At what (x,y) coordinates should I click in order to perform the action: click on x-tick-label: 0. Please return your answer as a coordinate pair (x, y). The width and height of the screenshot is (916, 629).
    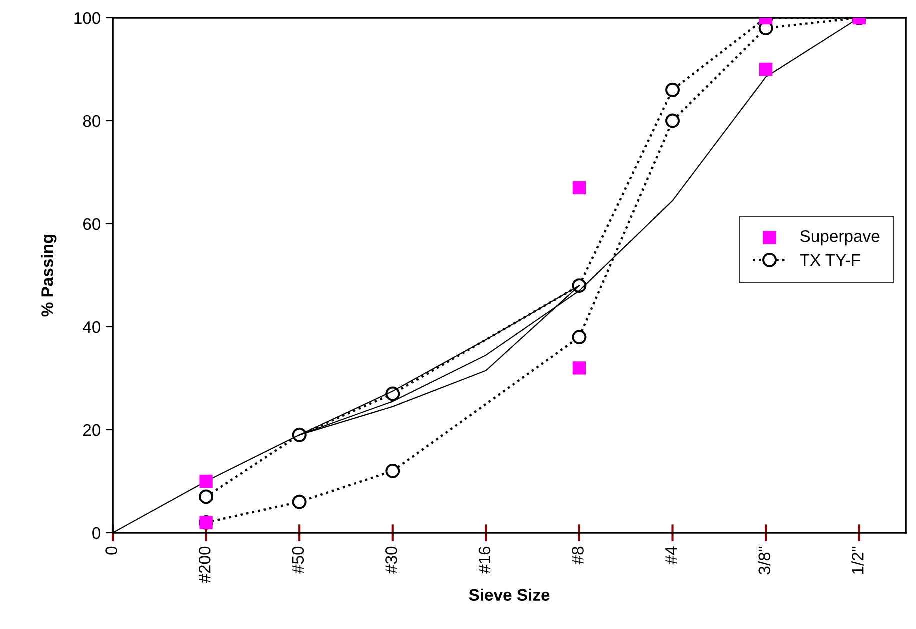
    Looking at the image, I should click on (112, 550).